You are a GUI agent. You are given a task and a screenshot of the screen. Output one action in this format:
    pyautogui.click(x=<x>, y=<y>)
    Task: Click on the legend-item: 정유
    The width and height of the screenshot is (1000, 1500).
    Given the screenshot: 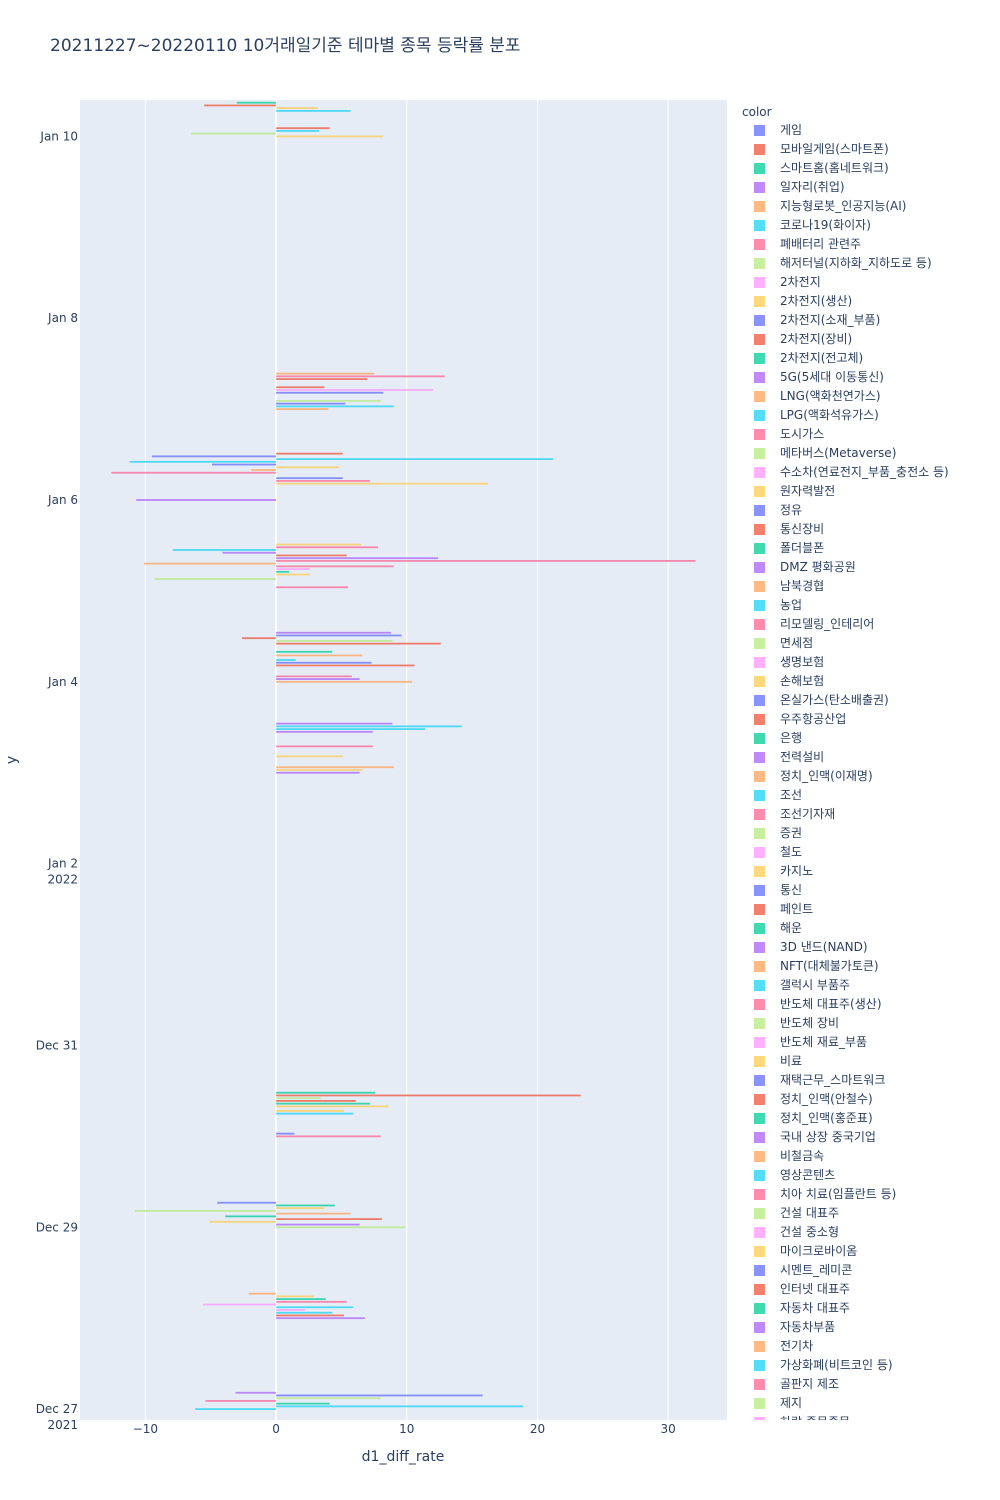 What is the action you would take?
    pyautogui.click(x=867, y=510)
    